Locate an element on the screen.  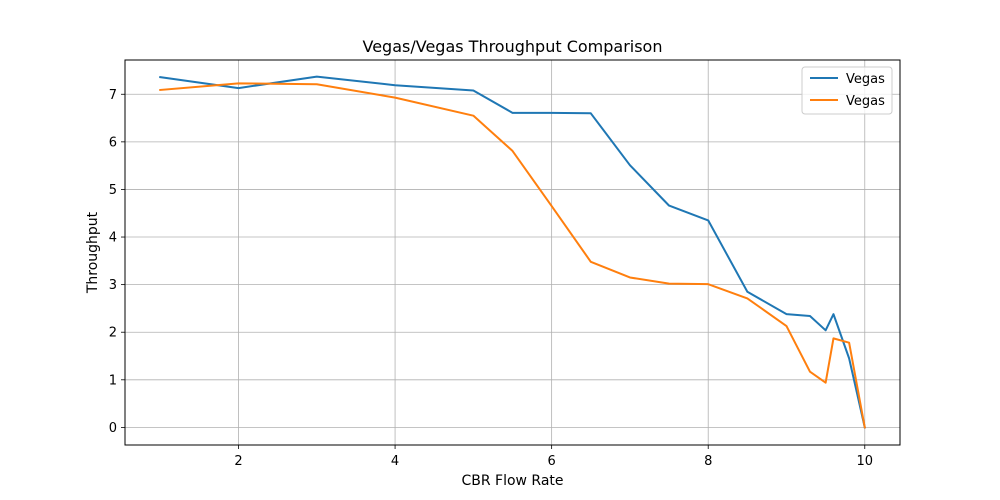
legend-label-vegas-blue: Vegas is located at coordinates (865, 79).